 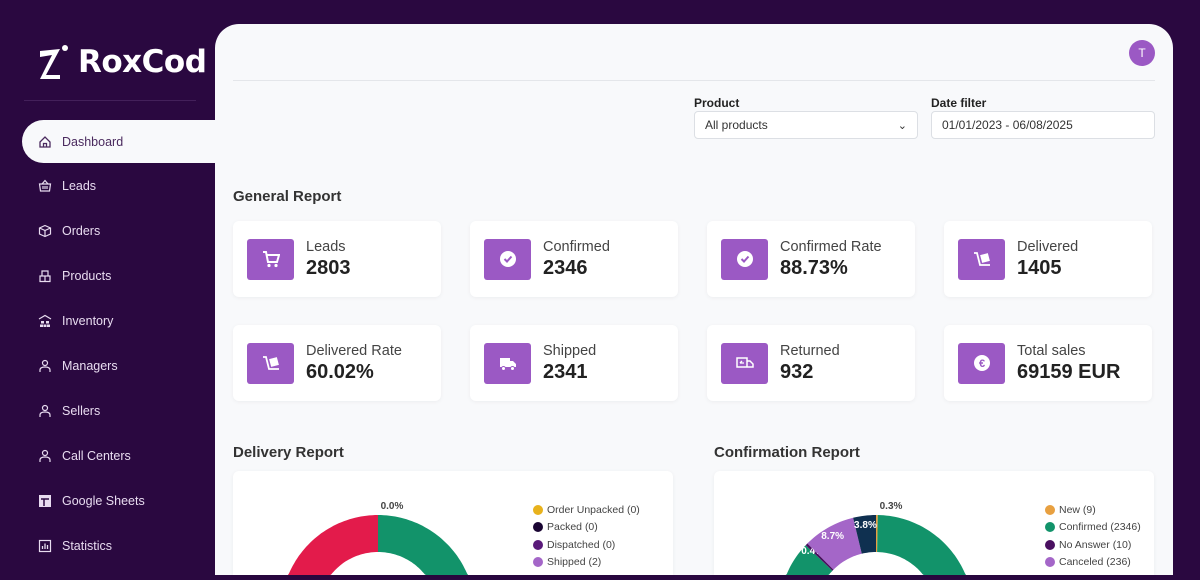 What do you see at coordinates (354, 350) in the screenshot?
I see `stat-title: Delivered Rate` at bounding box center [354, 350].